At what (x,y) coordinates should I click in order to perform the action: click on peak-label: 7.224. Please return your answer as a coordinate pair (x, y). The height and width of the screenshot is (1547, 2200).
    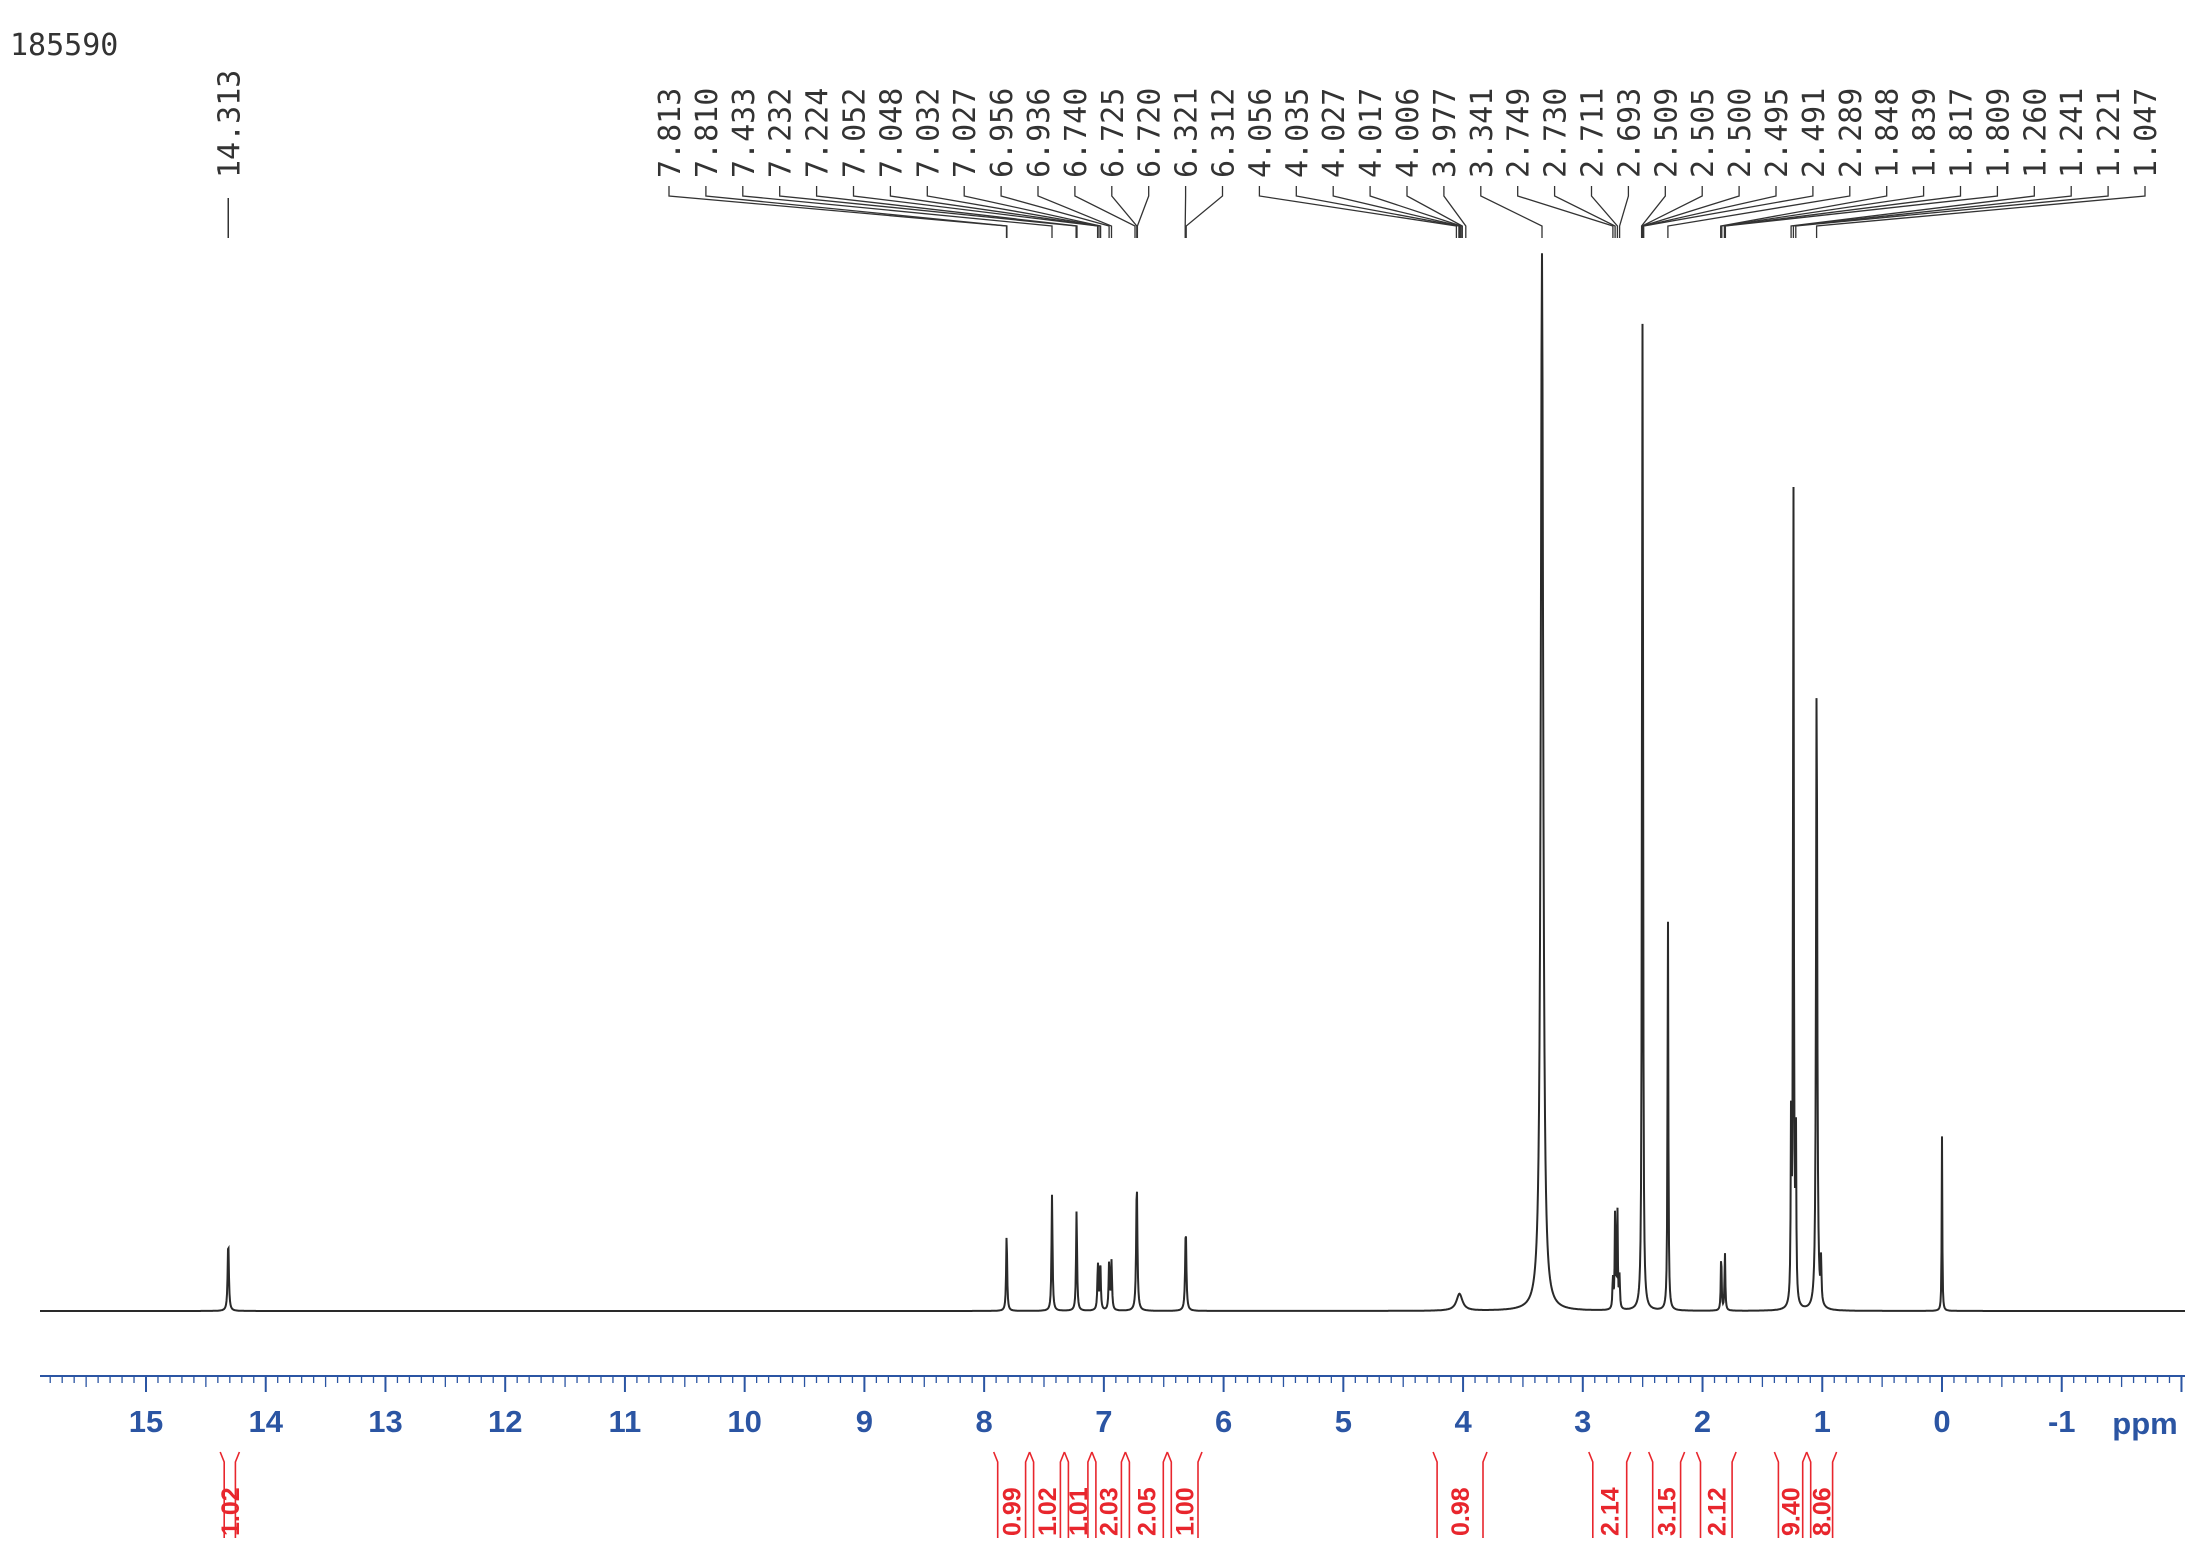
    Looking at the image, I should click on (818, 133).